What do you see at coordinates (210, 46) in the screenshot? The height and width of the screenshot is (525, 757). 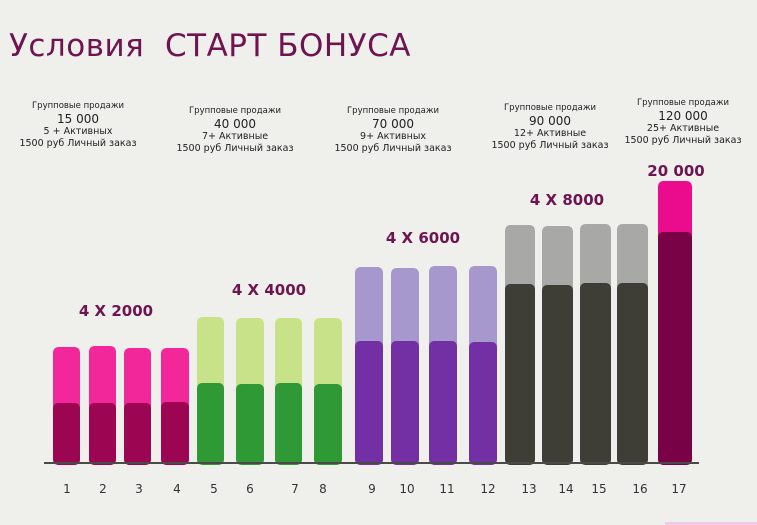 I see `chart-title: Условия СТАРТ БОНУСА` at bounding box center [210, 46].